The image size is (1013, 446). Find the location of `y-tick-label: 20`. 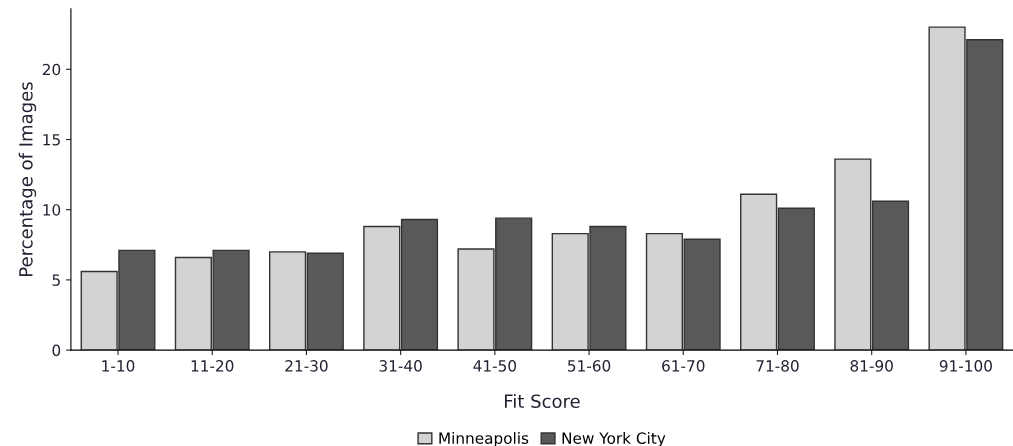

y-tick-label: 20 is located at coordinates (51, 69).